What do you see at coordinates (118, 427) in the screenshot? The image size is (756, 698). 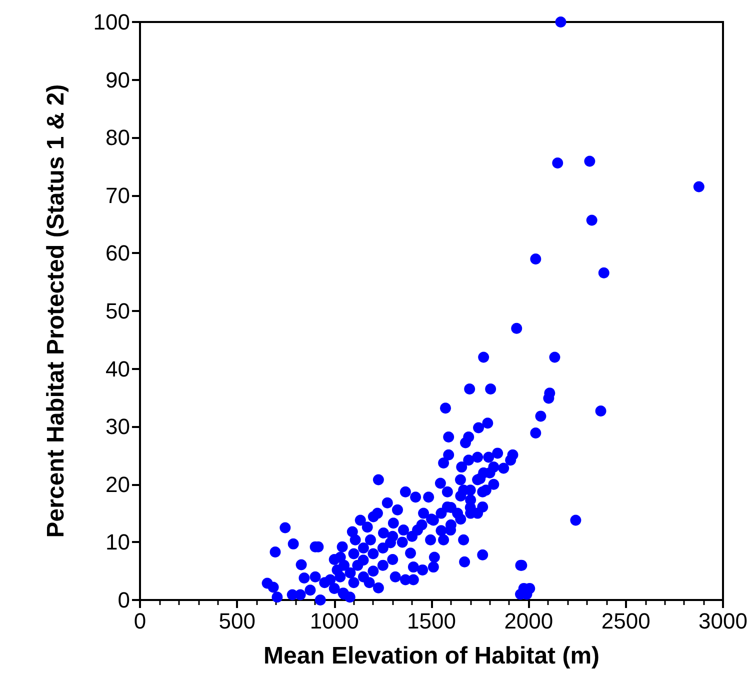 I see `y-tick-label: 30` at bounding box center [118, 427].